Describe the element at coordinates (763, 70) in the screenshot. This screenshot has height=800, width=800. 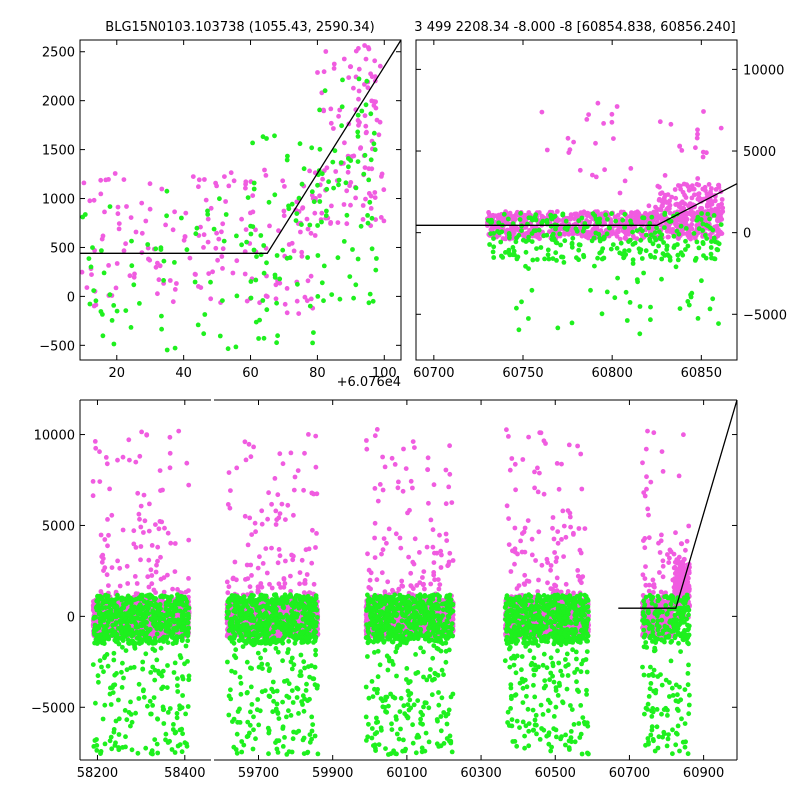
I see `y-tick-label: 10000` at that location.